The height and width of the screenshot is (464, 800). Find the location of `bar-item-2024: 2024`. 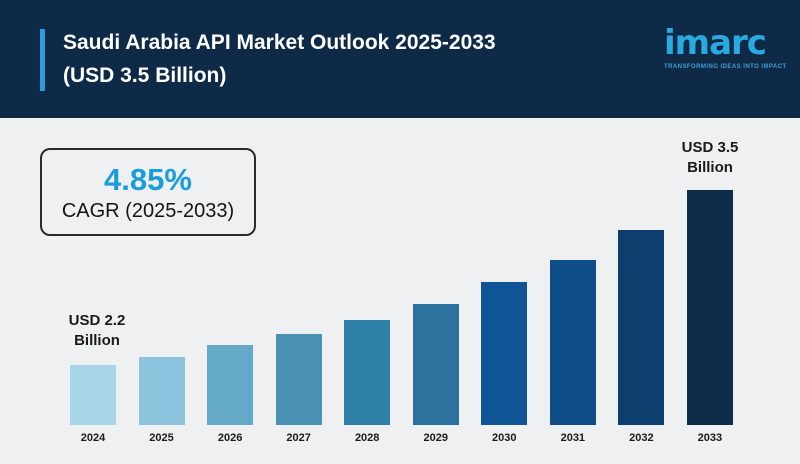

bar-item-2024: 2024 is located at coordinates (93, 404).